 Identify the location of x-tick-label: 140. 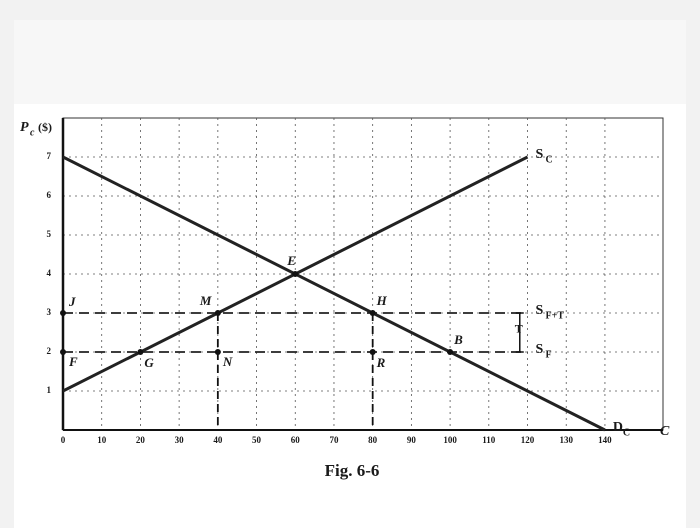
(605, 440).